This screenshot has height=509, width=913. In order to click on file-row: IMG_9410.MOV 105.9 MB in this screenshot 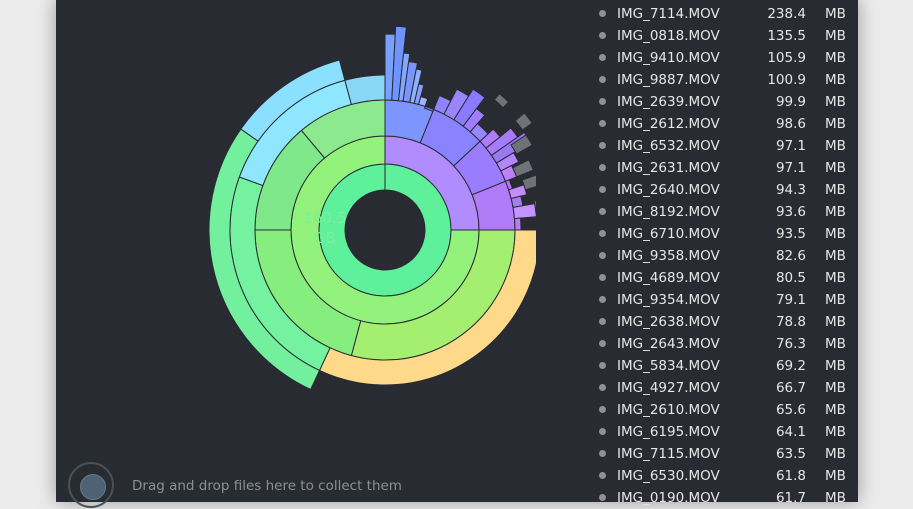, I will do `click(726, 58)`.